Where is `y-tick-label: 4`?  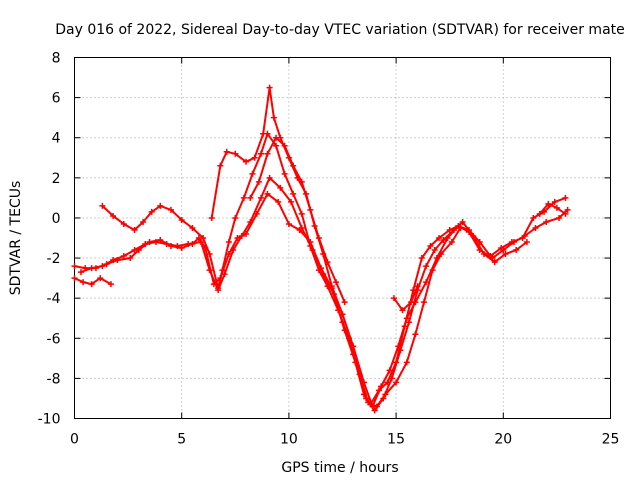 y-tick-label: 4 is located at coordinates (56, 139).